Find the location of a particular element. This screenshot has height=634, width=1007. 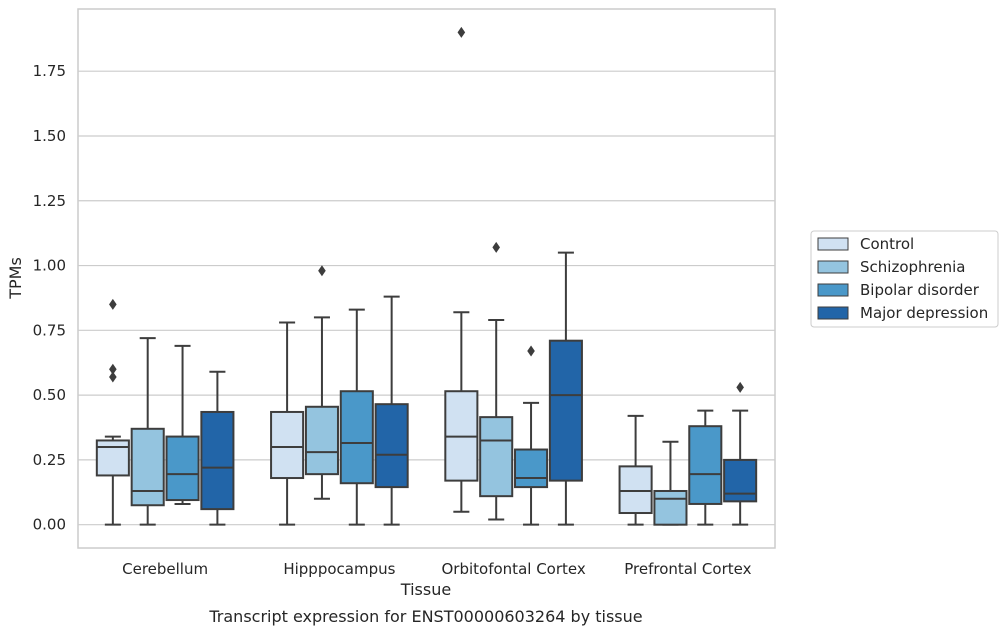

y-tick-label: 0.00 is located at coordinates (49, 525).